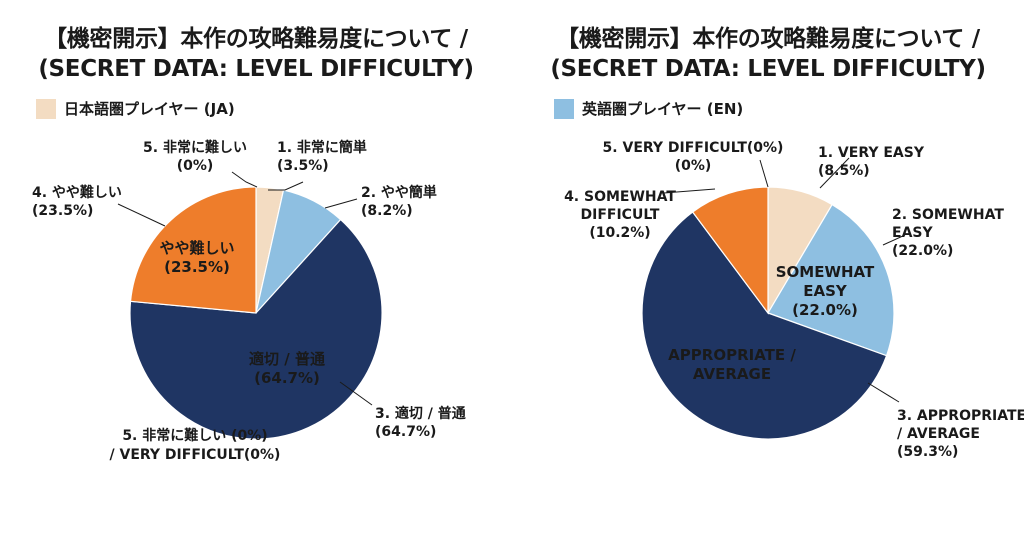  I want to click on slice-label-5-line: 5. VERY DIFFICULT(0%), so click(693, 148).